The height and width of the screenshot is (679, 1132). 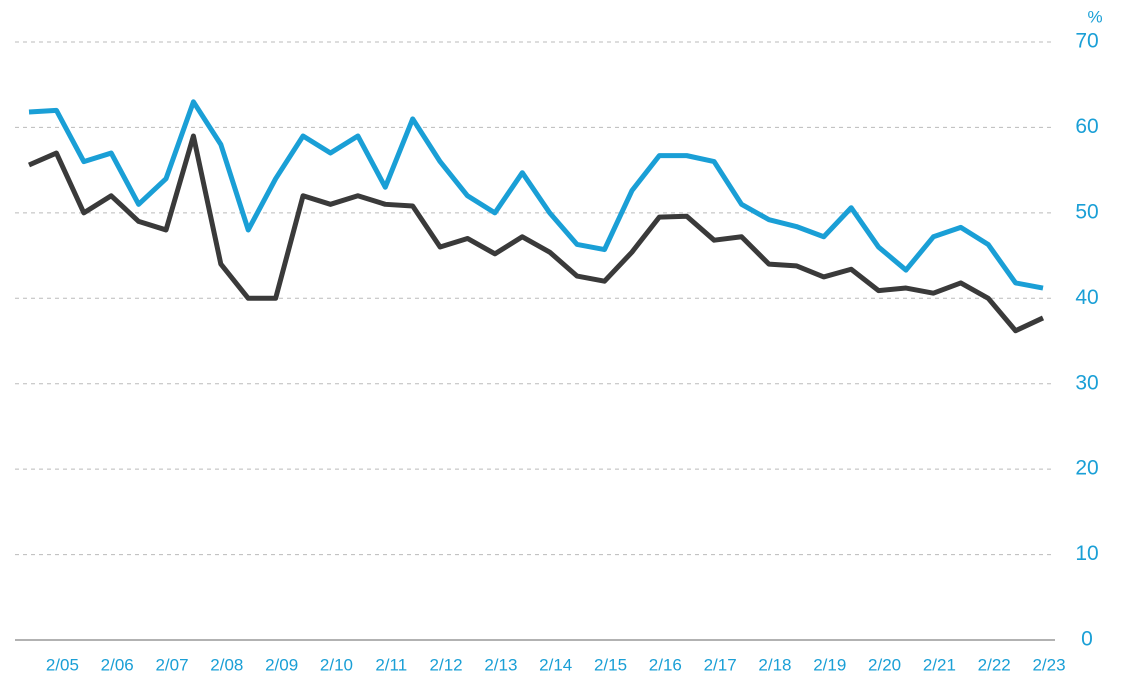 What do you see at coordinates (1086, 126) in the screenshot?
I see `y-tick-label: 60` at bounding box center [1086, 126].